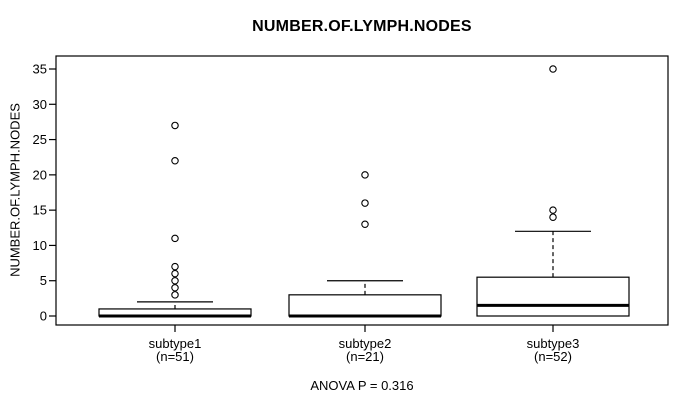  I want to click on chart-title: NUMBER.OF.LYMPH.NODES, so click(362, 26).